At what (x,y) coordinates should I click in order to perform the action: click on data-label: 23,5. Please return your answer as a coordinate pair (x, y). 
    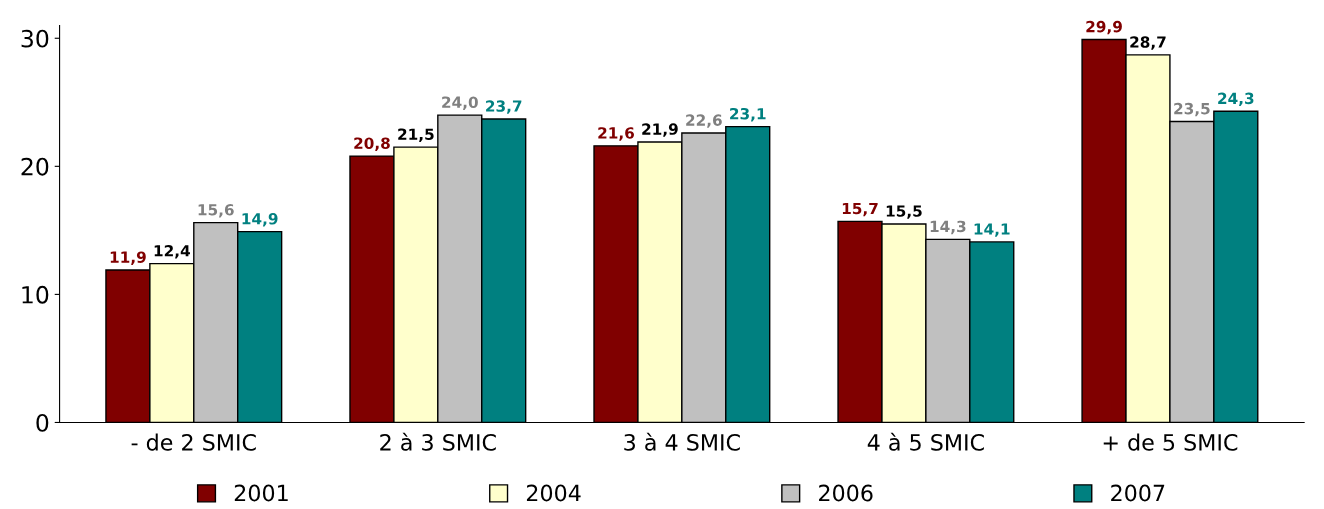
    Looking at the image, I should click on (1192, 109).